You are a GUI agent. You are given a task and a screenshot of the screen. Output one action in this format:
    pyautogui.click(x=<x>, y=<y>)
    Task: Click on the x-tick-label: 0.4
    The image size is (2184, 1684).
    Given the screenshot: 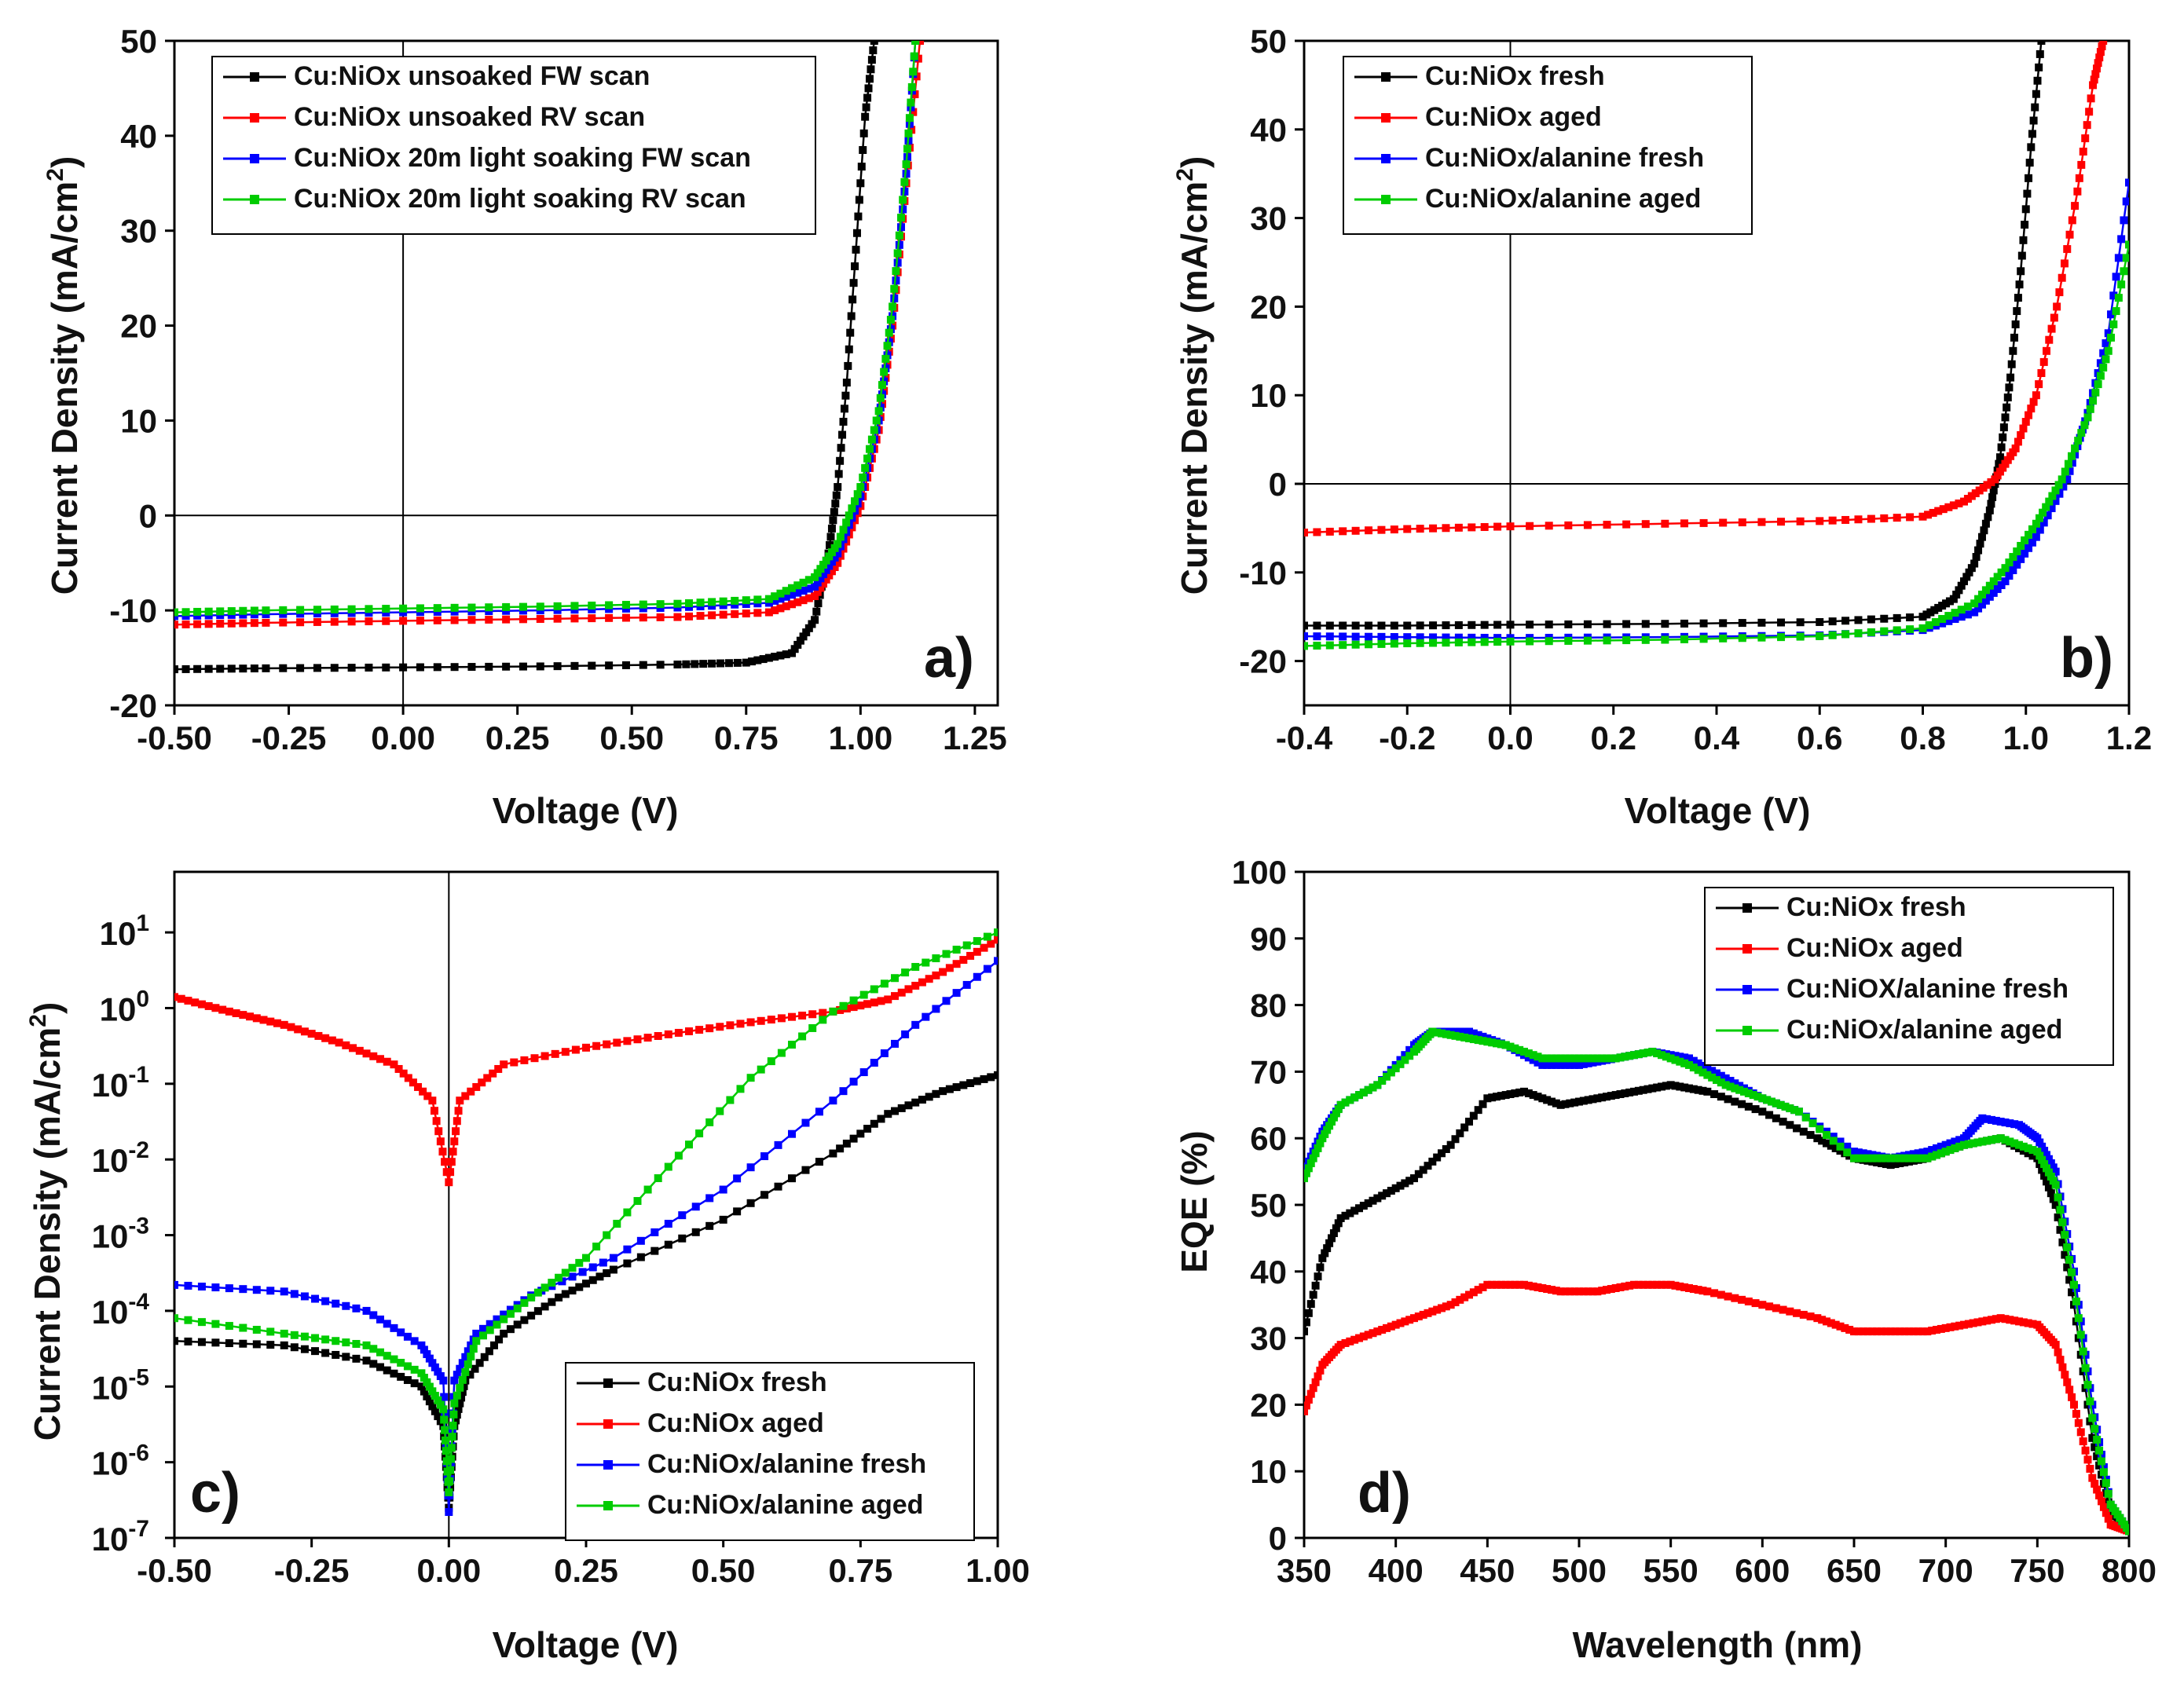 What is the action you would take?
    pyautogui.click(x=1717, y=737)
    